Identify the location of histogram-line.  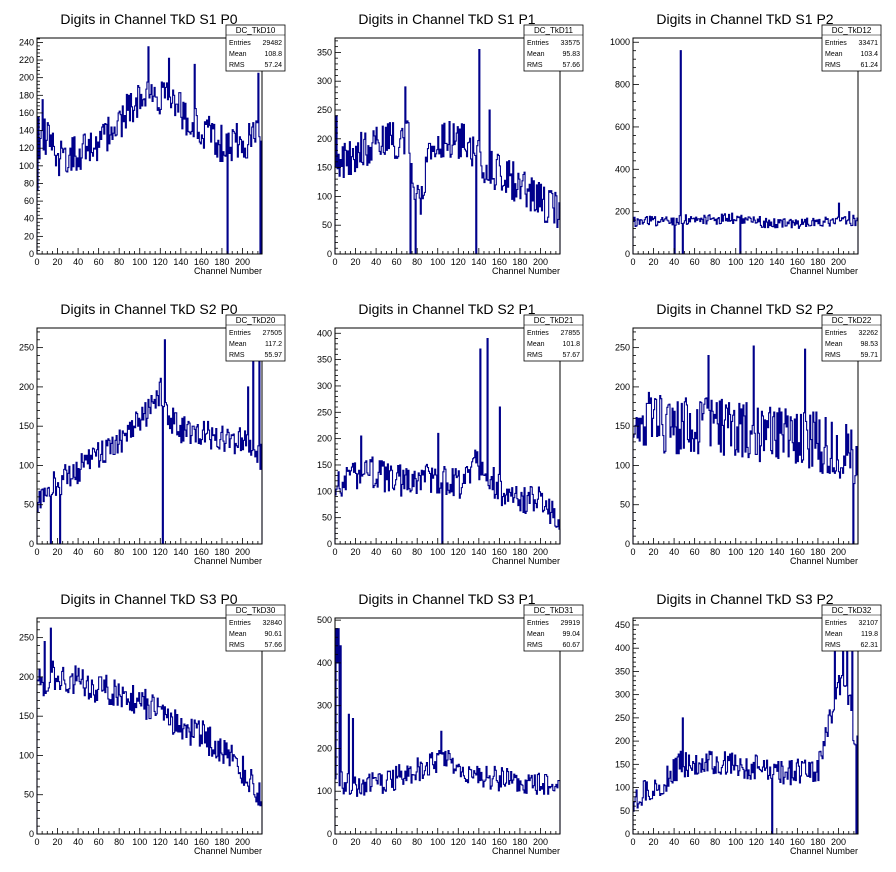
(447, 441).